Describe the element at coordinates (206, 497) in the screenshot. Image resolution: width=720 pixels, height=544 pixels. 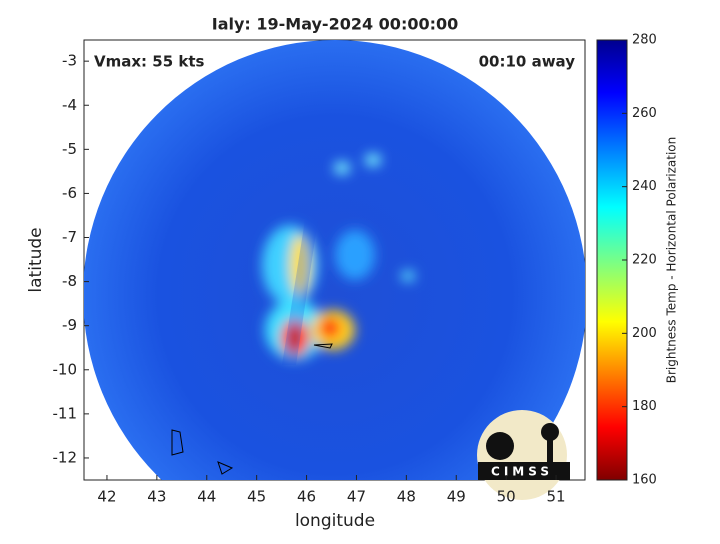
I see `x-tick-label: 44` at that location.